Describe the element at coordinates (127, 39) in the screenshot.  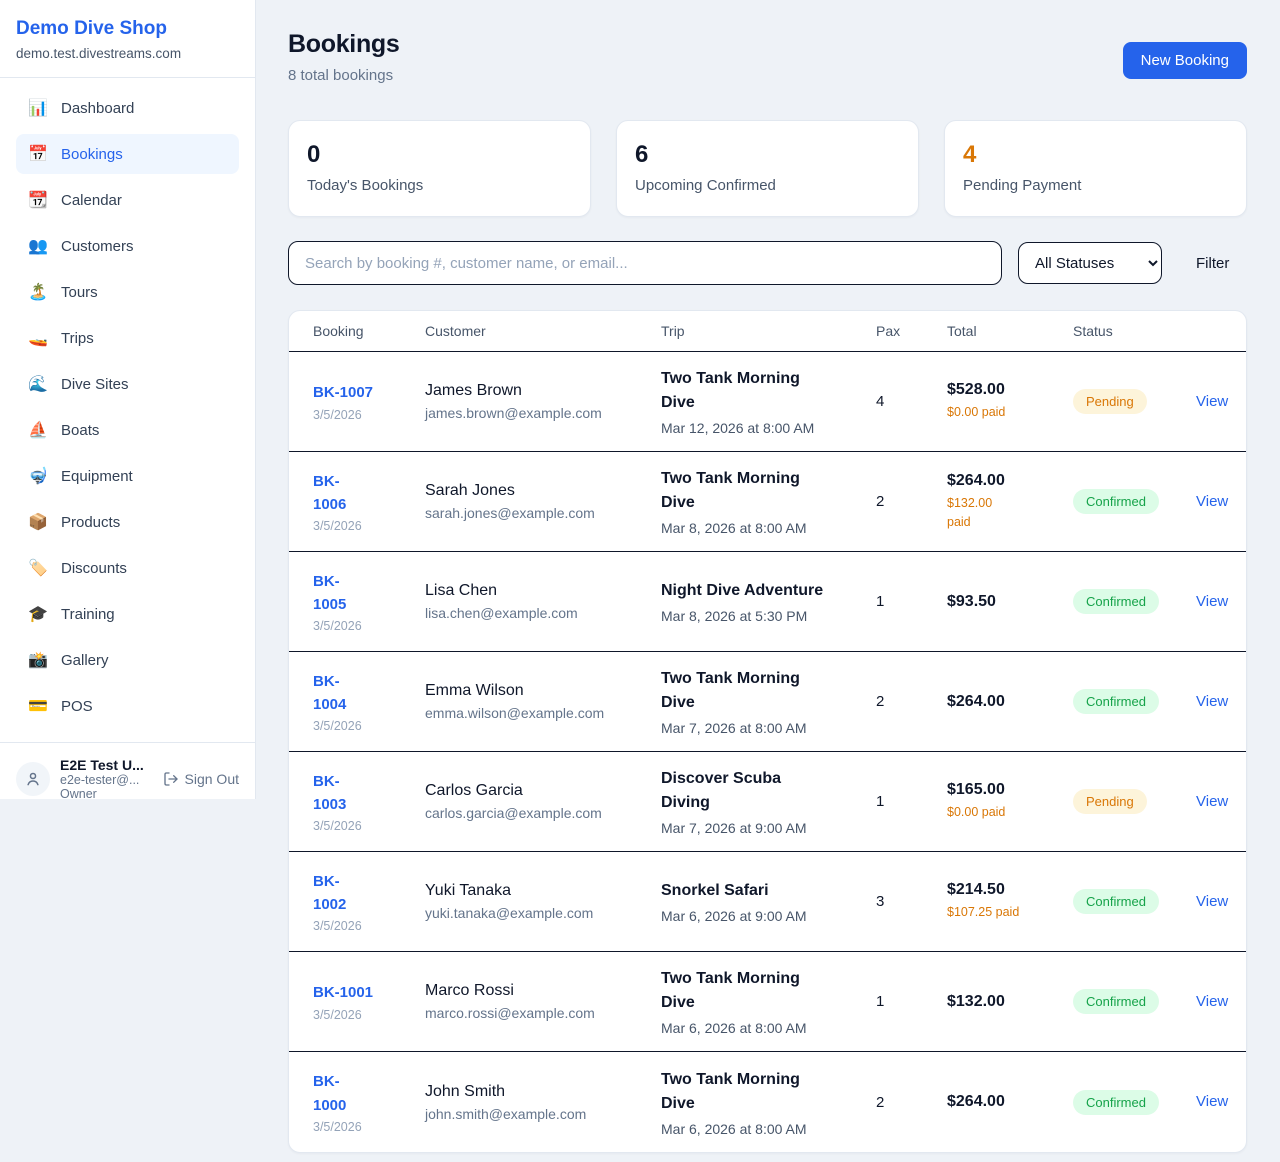
I see `sidebar-header: Demo Dive Shop demo.test.divestreams.com` at that location.